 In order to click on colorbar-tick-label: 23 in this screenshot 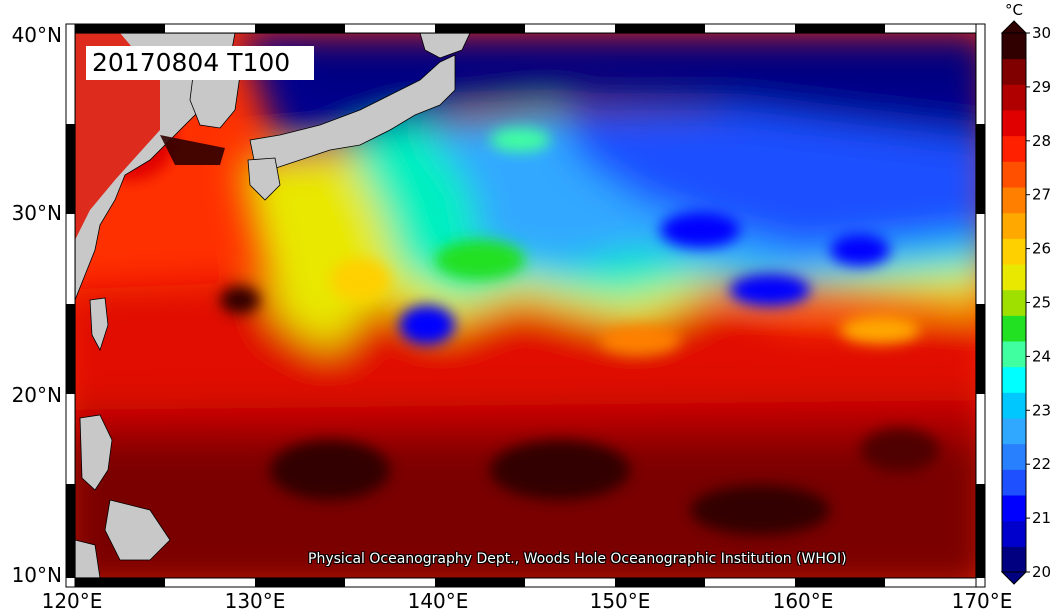, I will do `click(1041, 410)`.